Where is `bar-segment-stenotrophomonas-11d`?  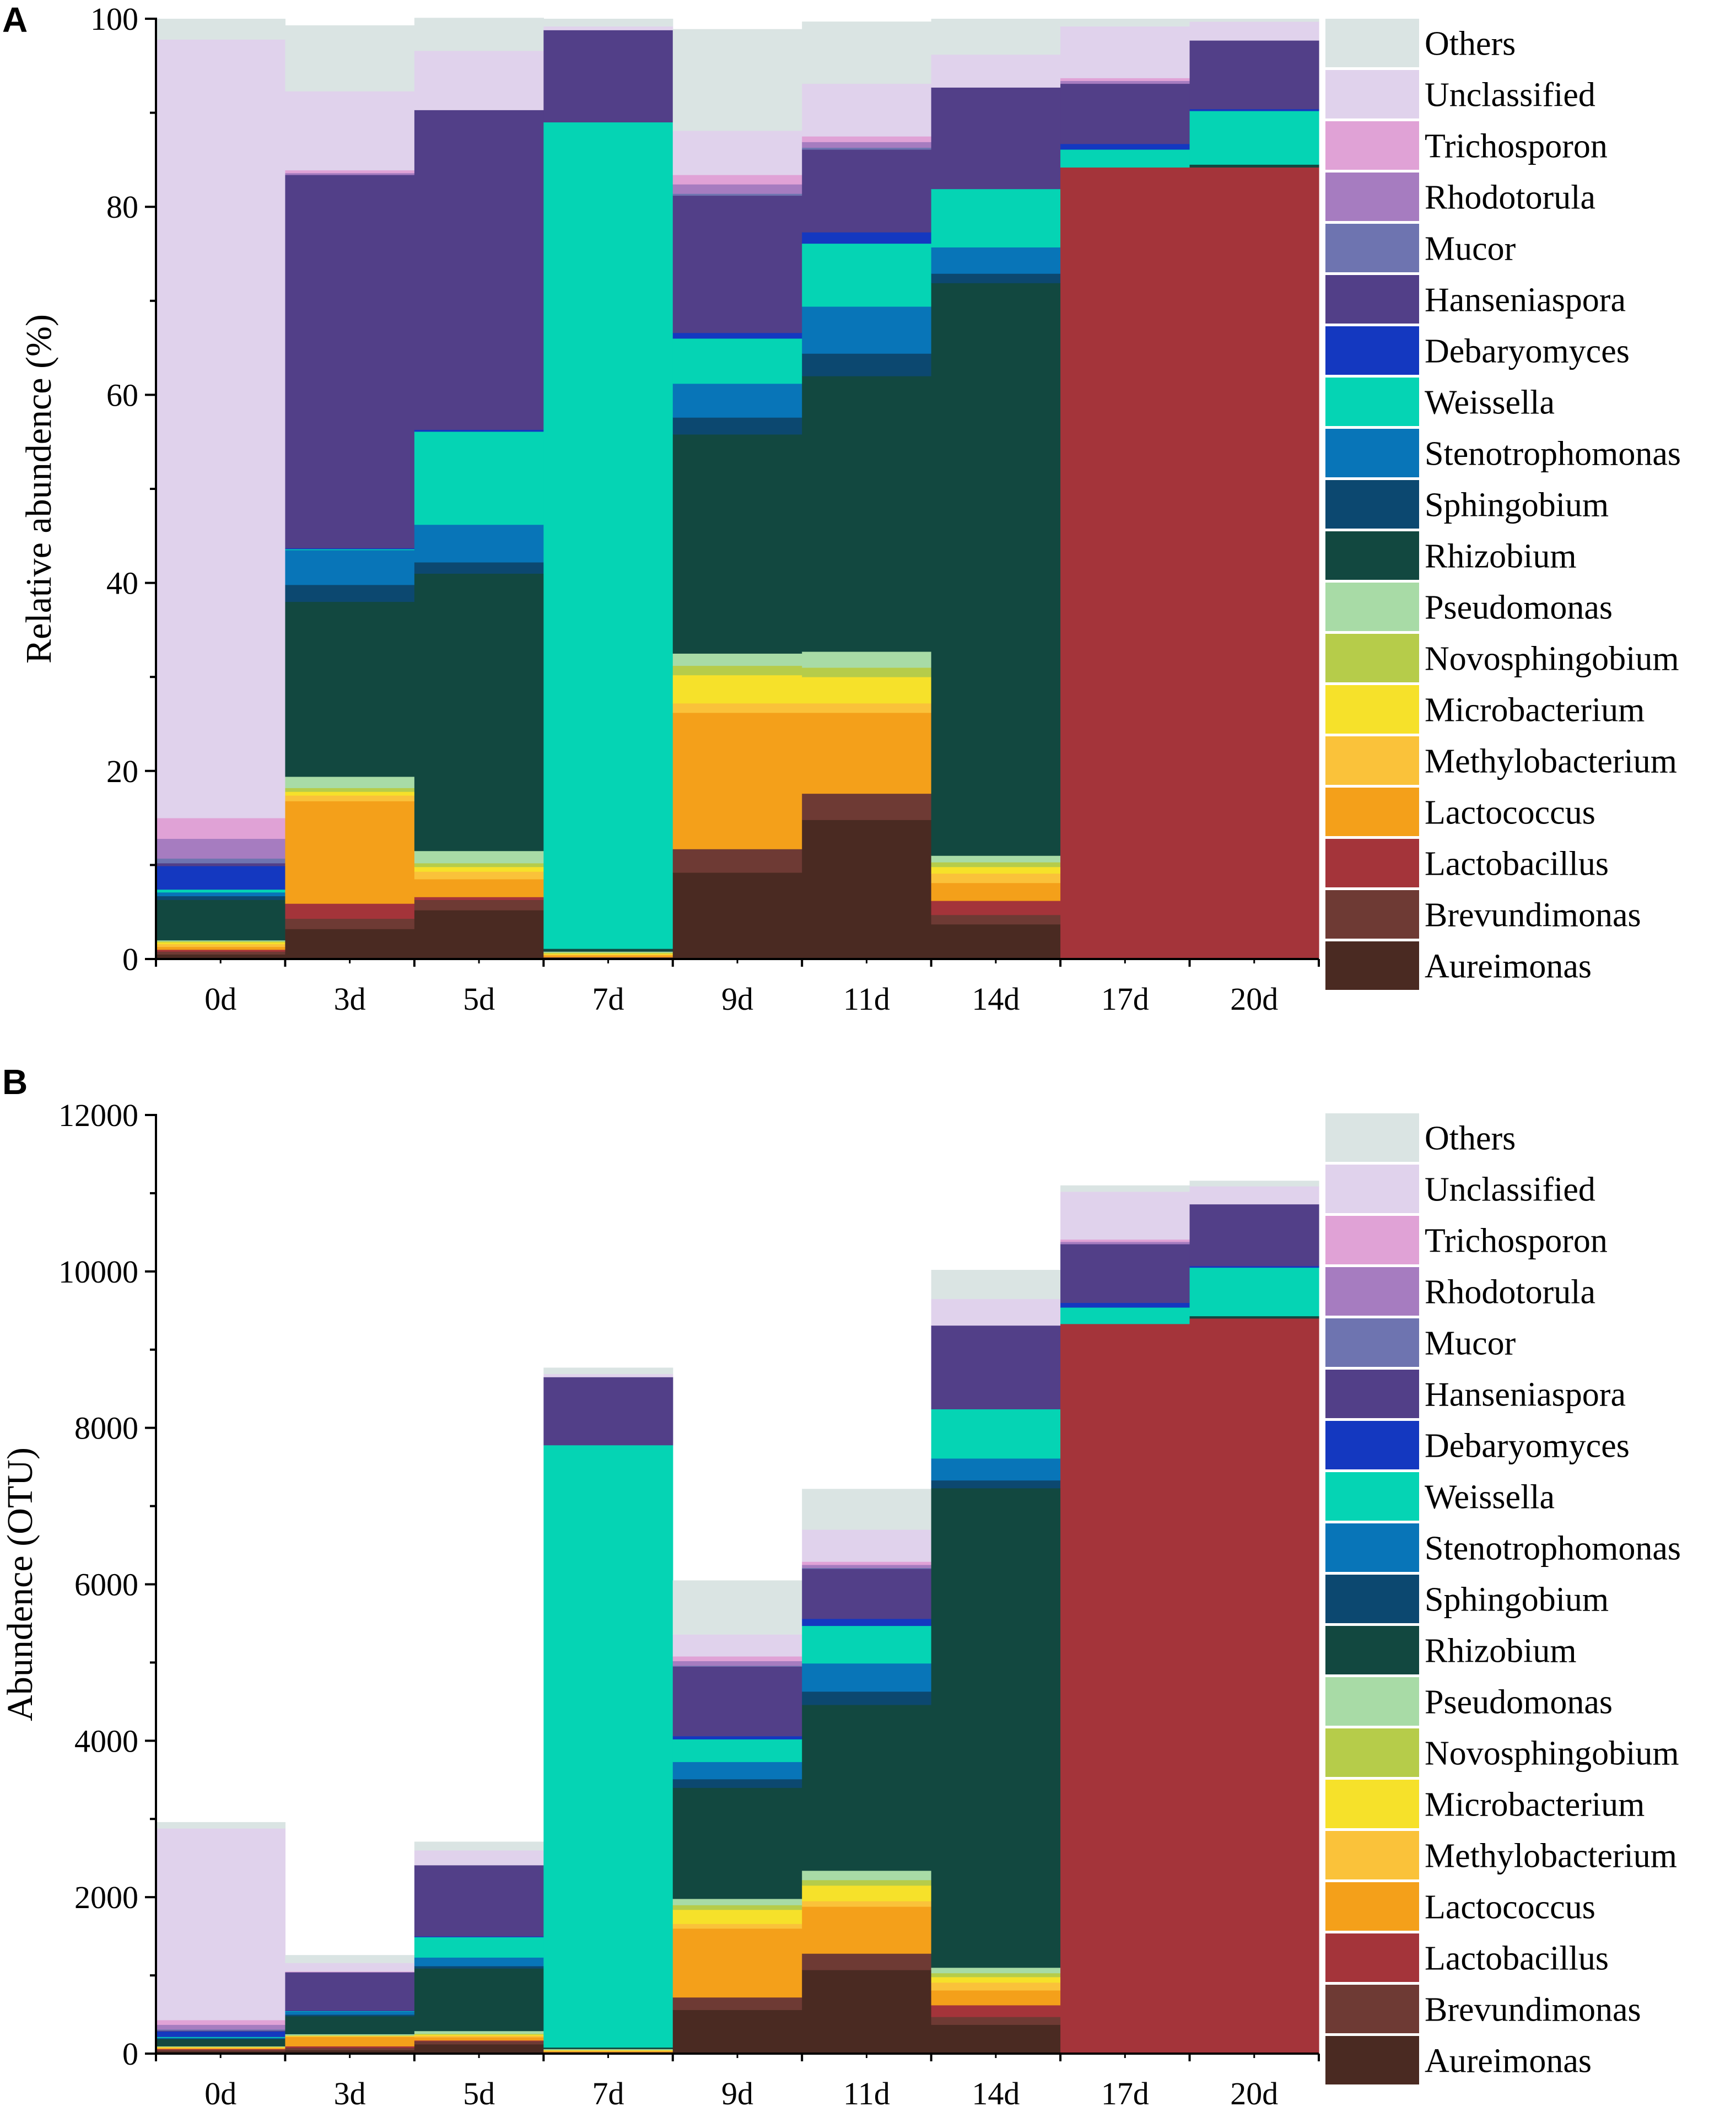 bar-segment-stenotrophomonas-11d is located at coordinates (867, 330).